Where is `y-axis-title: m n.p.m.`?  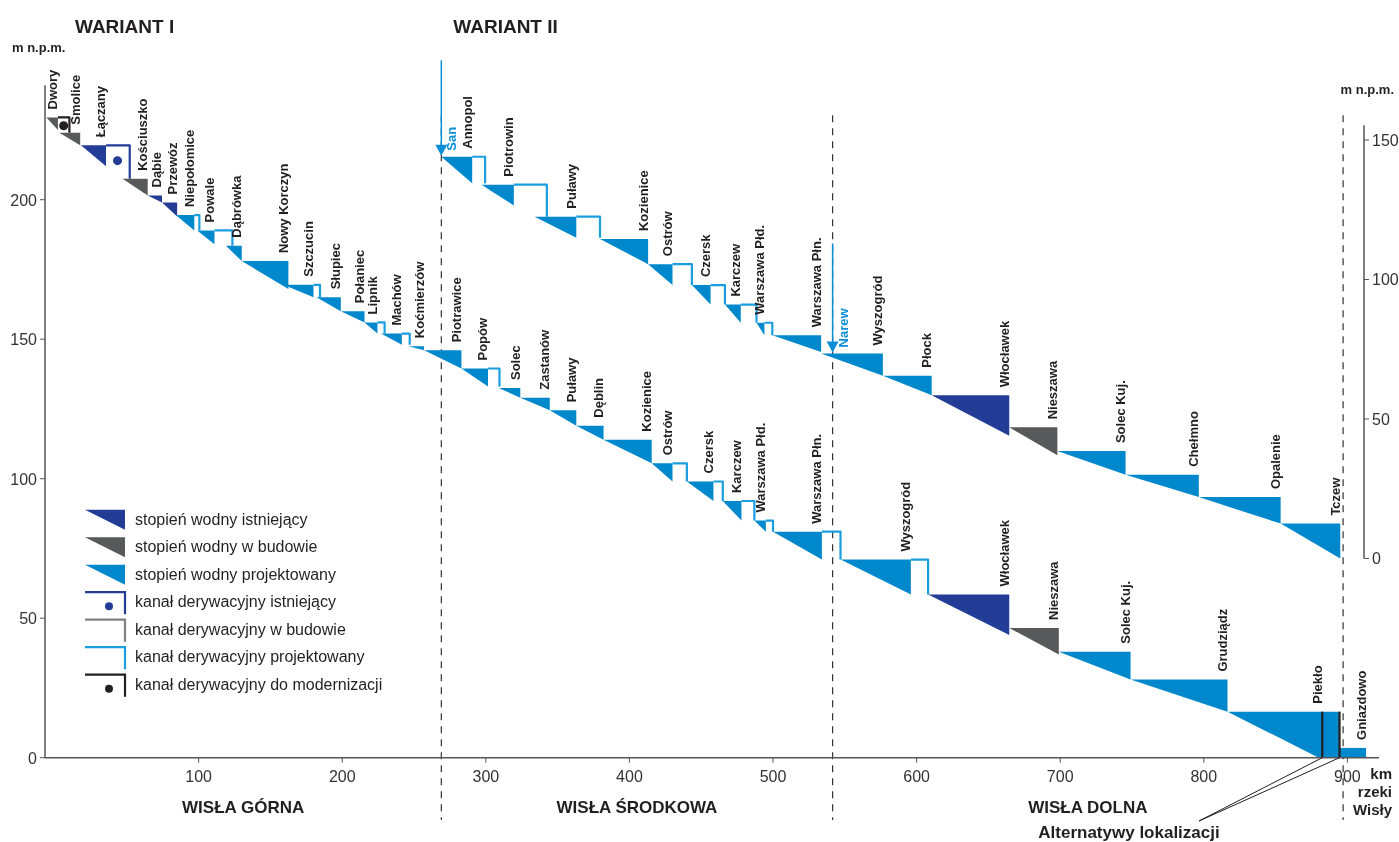 y-axis-title: m n.p.m. is located at coordinates (39, 47).